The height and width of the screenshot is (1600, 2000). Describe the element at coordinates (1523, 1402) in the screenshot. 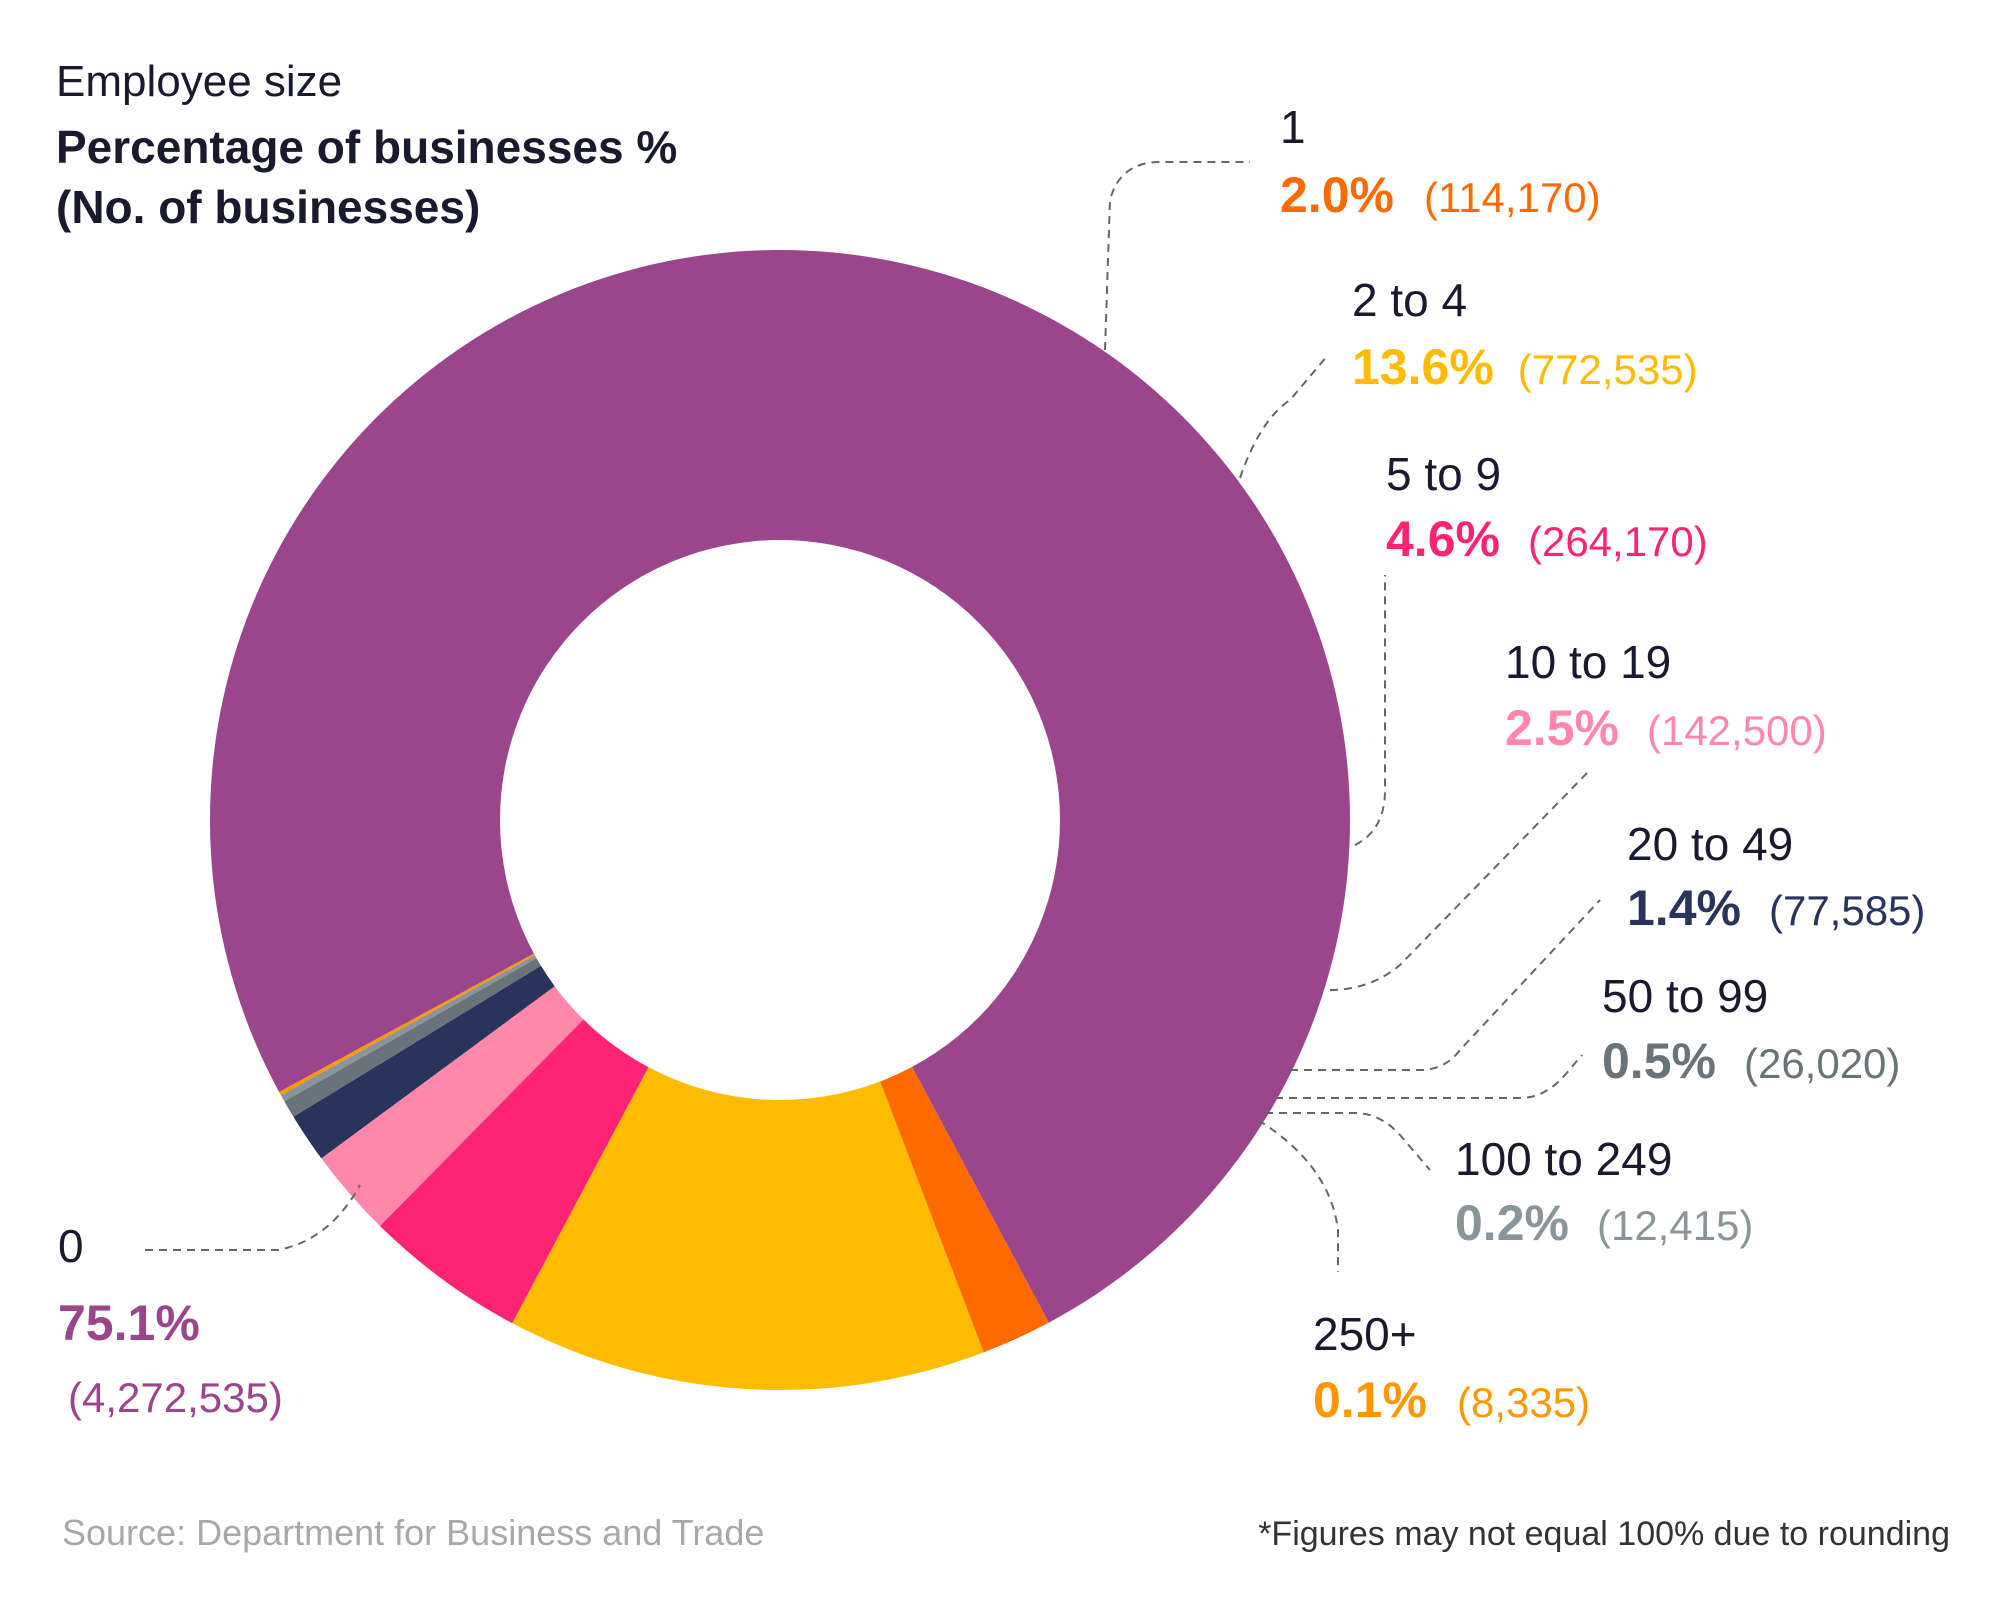

I see `label-count-250-plus: (8,335)` at that location.